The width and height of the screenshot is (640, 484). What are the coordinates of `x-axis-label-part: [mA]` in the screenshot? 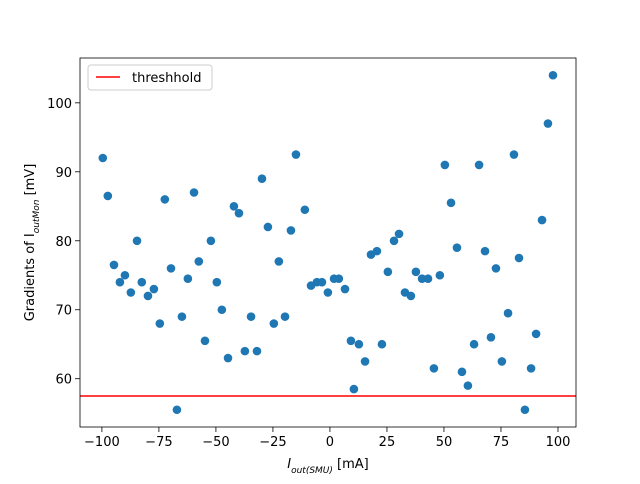 It's located at (351, 464).